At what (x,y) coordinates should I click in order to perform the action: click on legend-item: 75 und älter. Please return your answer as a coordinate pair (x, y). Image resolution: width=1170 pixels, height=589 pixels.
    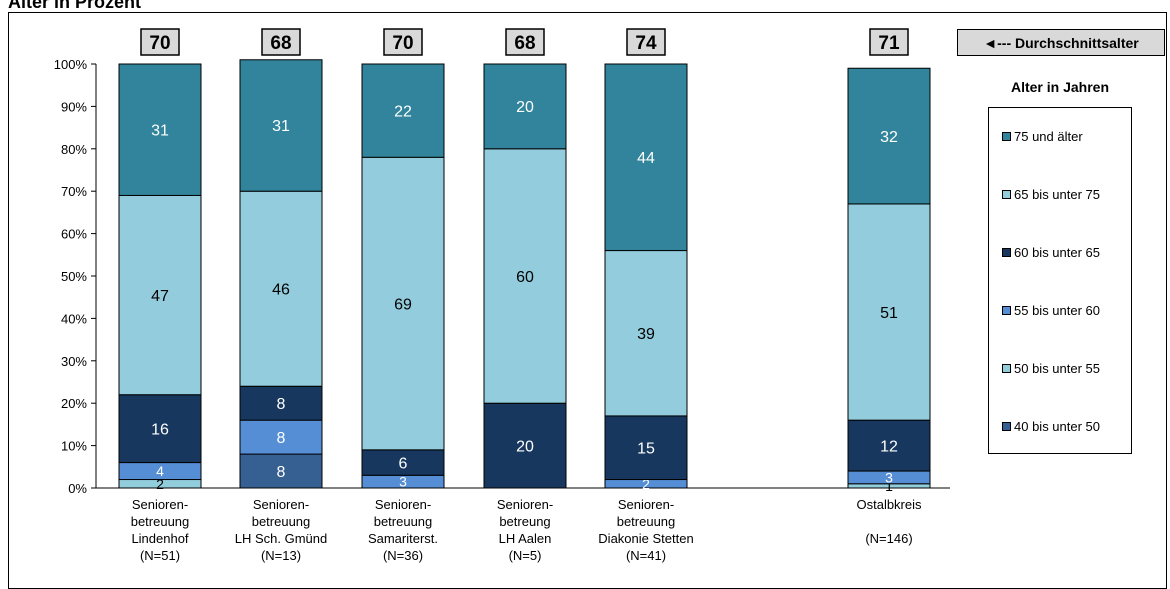
    Looking at the image, I should click on (1042, 136).